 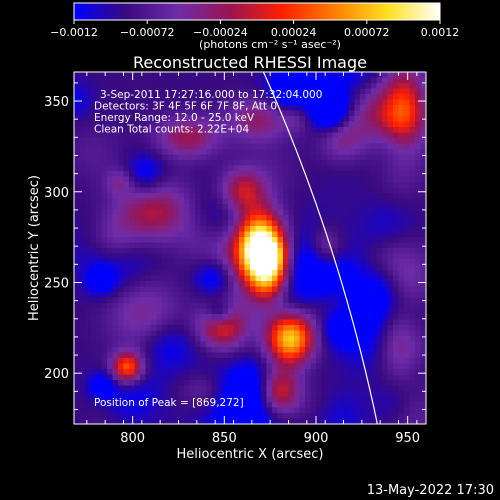 I want to click on x-tick-label: 950, so click(x=407, y=438).